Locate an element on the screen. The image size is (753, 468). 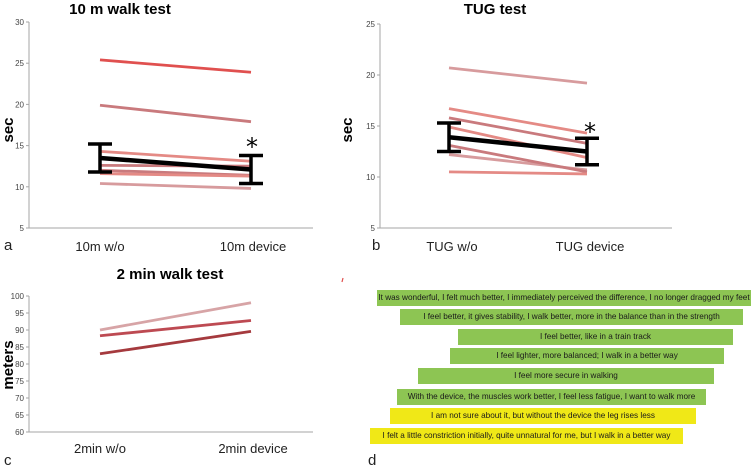
chart-title-10m: 10 m walk test is located at coordinates (120, 9).